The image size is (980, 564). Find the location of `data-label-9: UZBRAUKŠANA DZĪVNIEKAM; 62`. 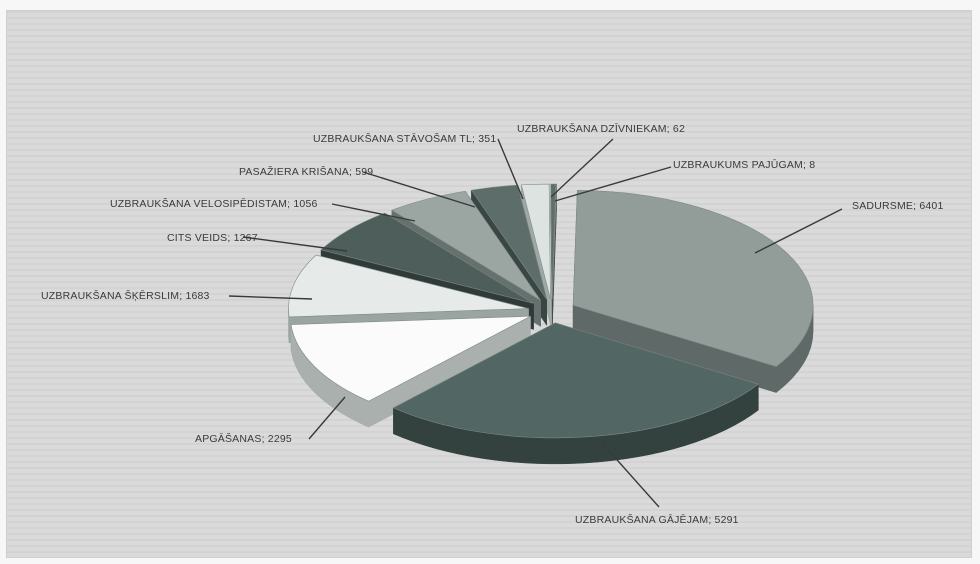

data-label-9: UZBRAUKŠANA DZĪVNIEKAM; 62 is located at coordinates (601, 128).